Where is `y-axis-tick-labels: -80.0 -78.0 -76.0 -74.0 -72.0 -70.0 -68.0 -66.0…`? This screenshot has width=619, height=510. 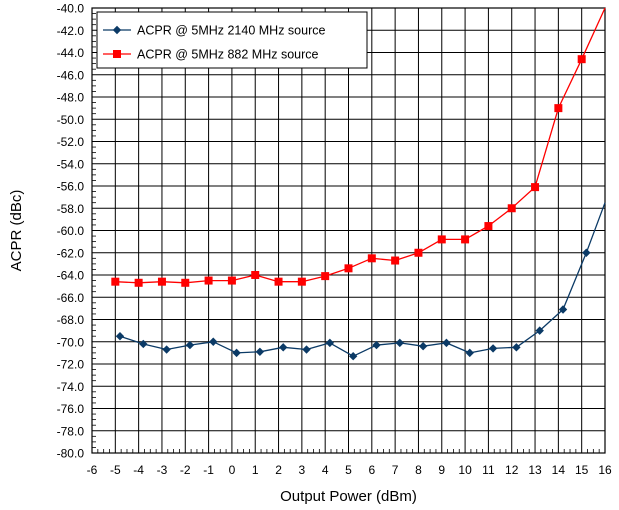
y-axis-tick-labels: -80.0 -78.0 -76.0 -74.0 -72.0 -70.0 -68.0 -66.0… is located at coordinates (71, 231).